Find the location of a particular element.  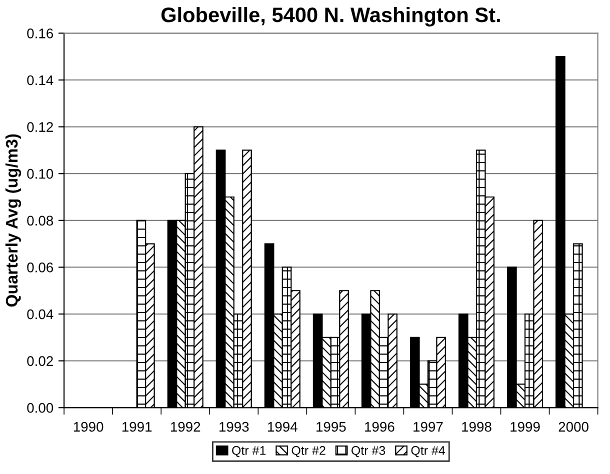

y-tick-label: 0.06 is located at coordinates (40, 267).